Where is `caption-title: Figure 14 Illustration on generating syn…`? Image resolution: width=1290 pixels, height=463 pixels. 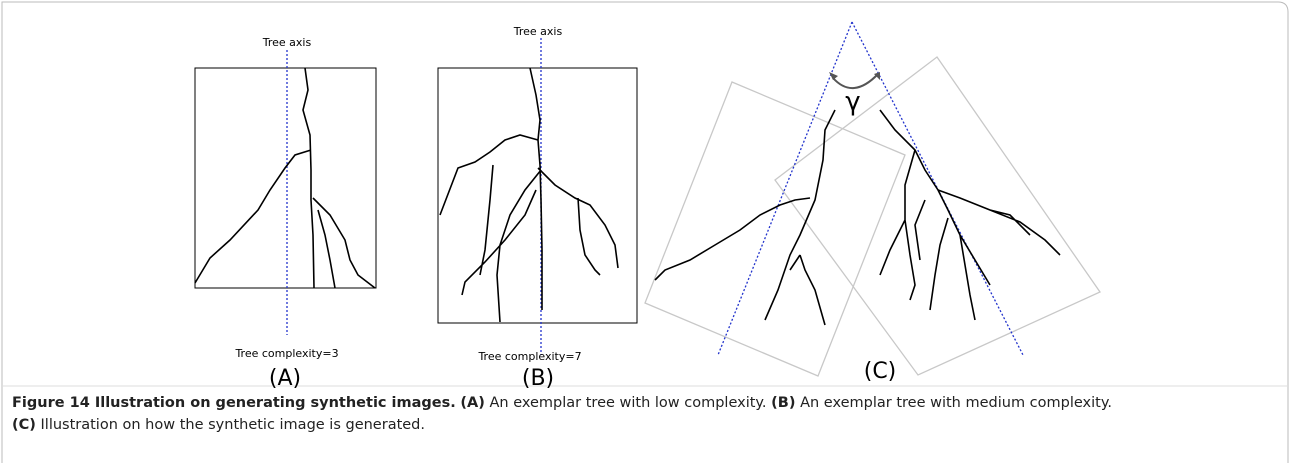
caption-title: Figure 14 Illustration on generating syn… is located at coordinates (234, 403).